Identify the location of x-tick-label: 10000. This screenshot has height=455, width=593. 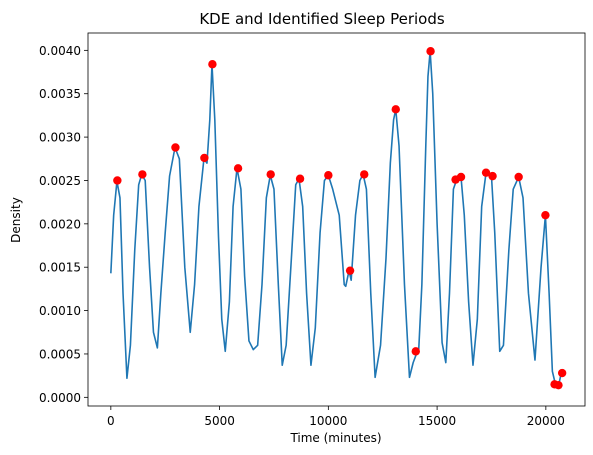
(328, 421).